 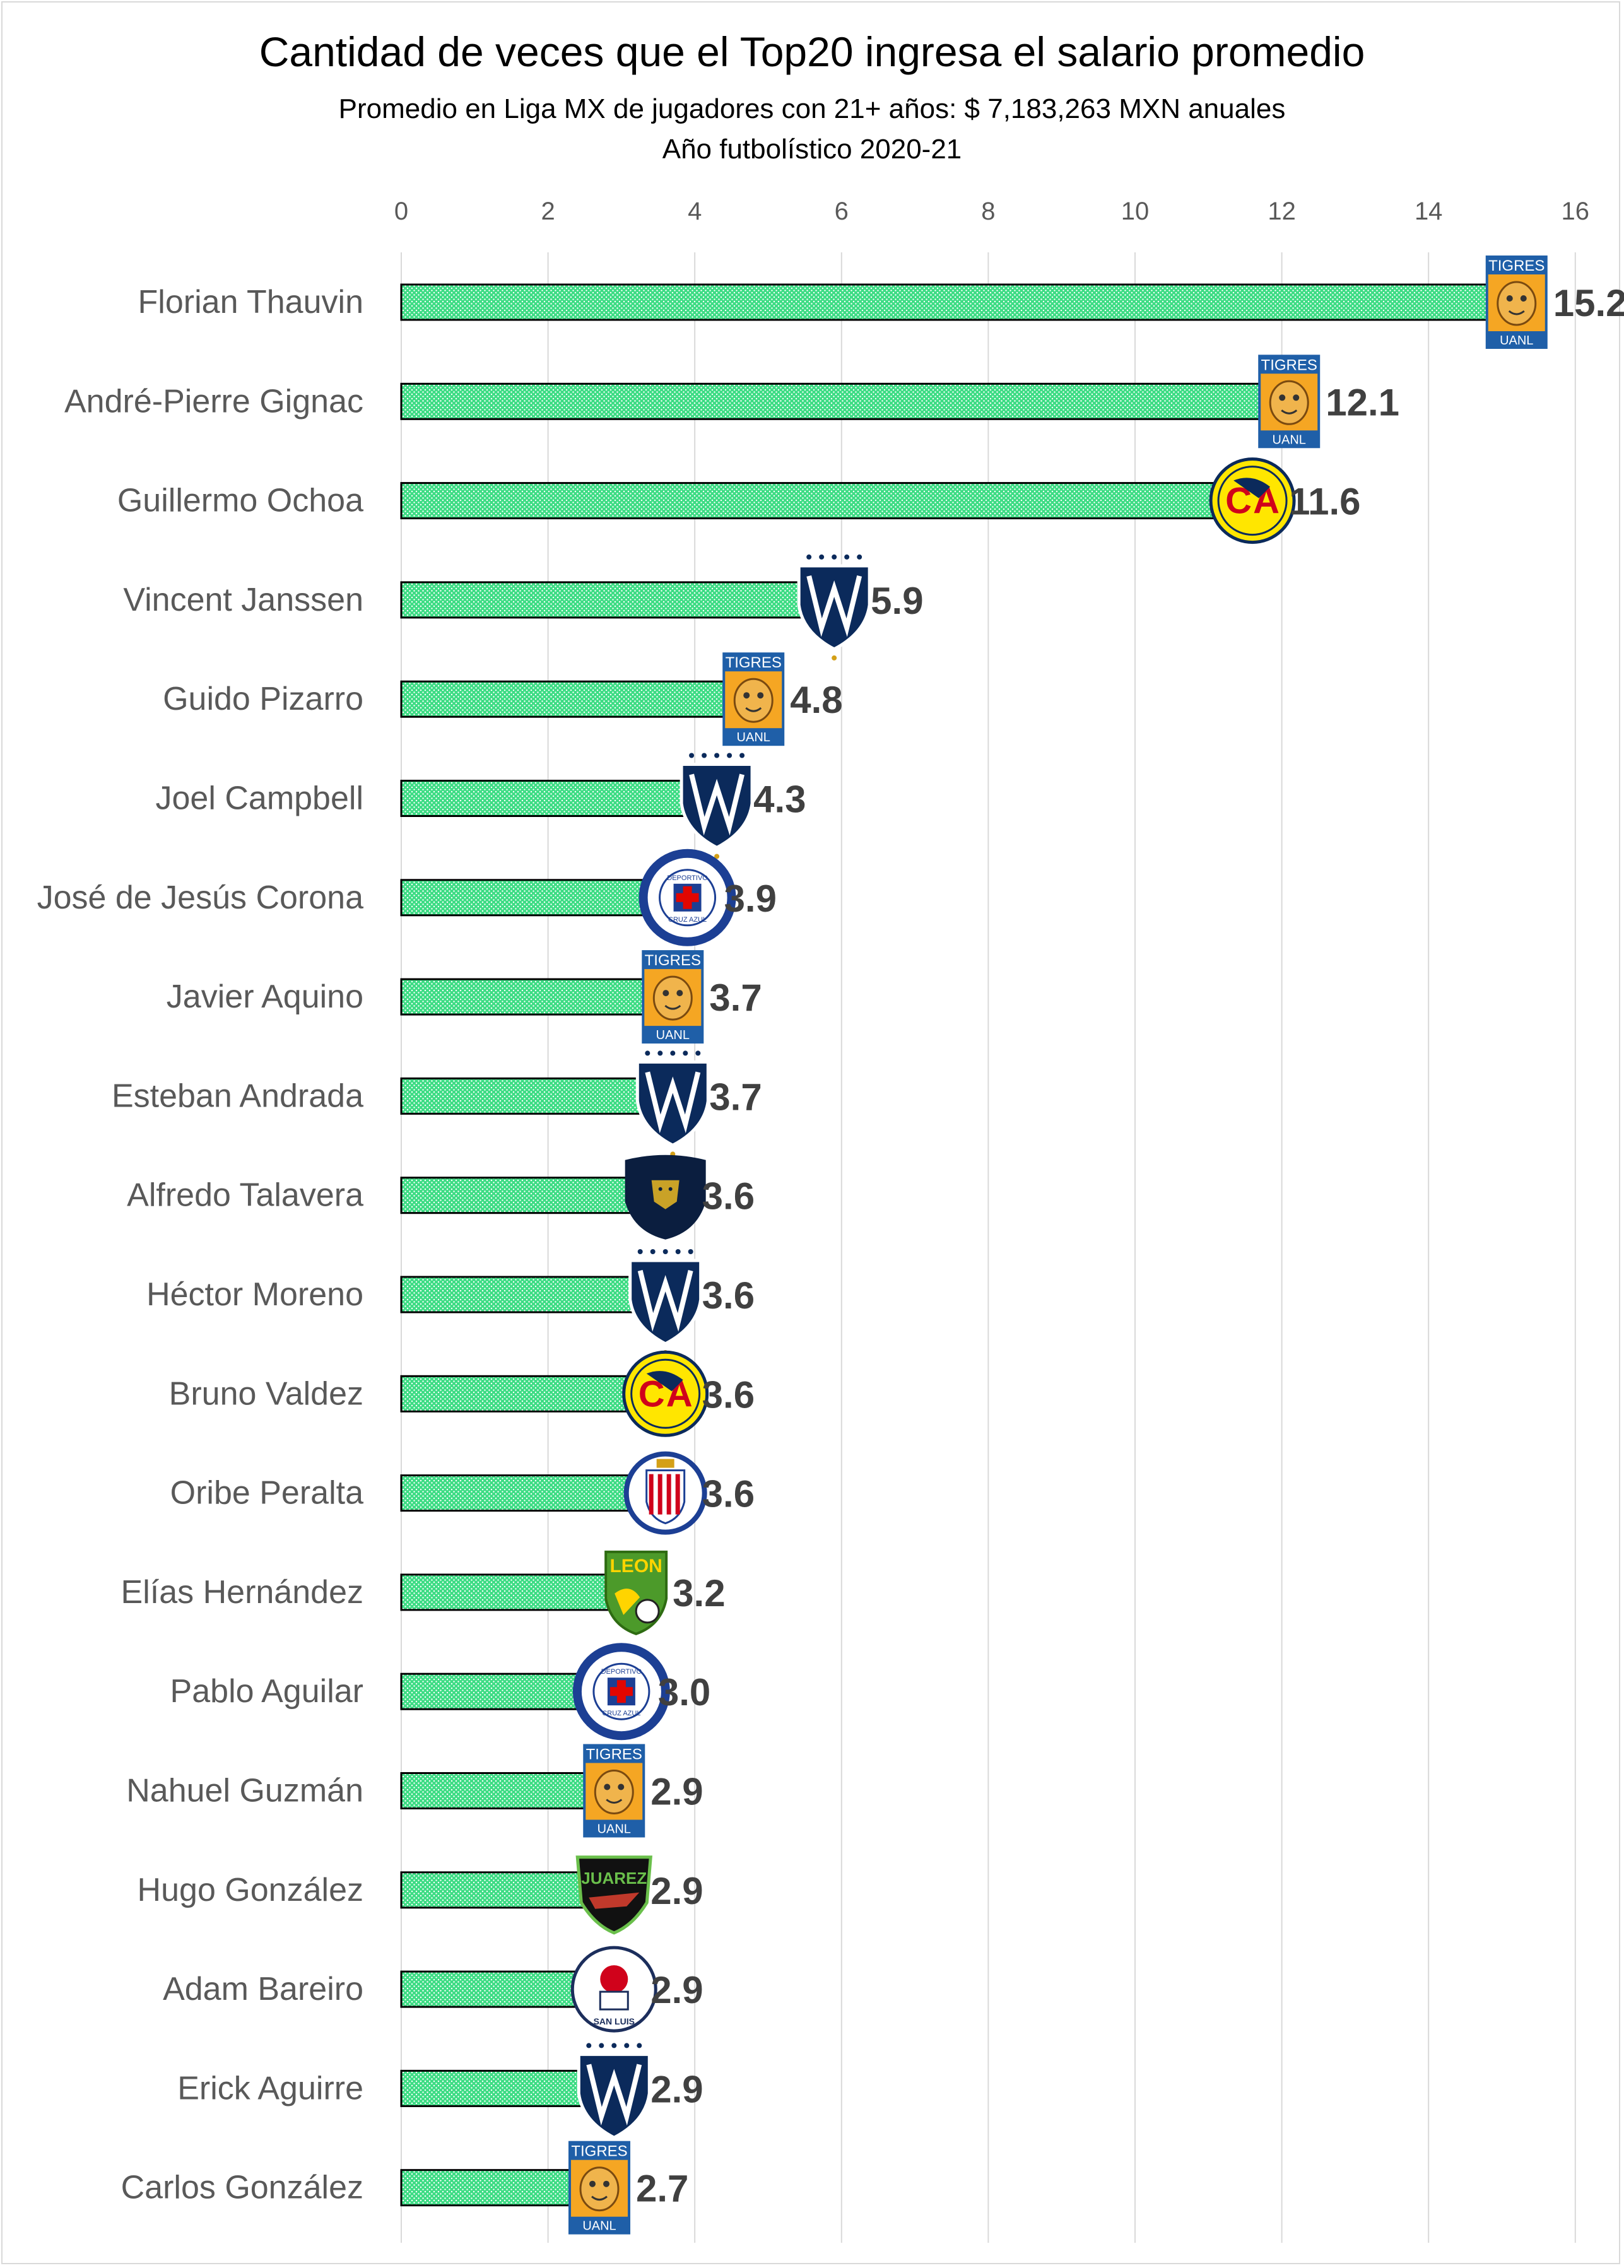 I want to click on x-tick-label: 12, so click(x=1282, y=211).